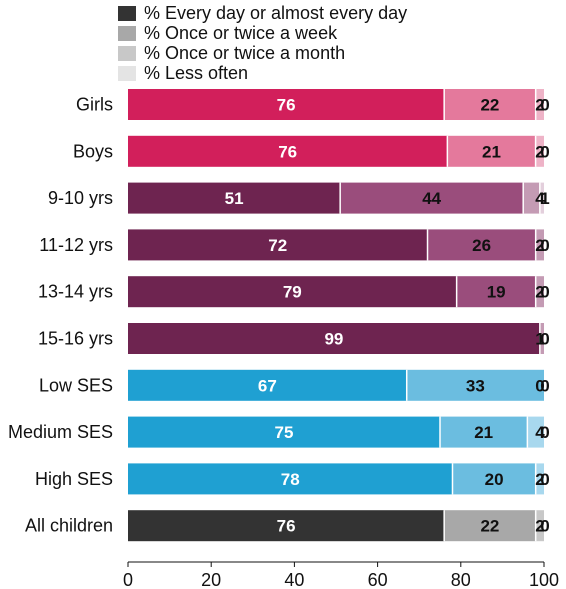  I want to click on category-label: Low SES, so click(76, 385).